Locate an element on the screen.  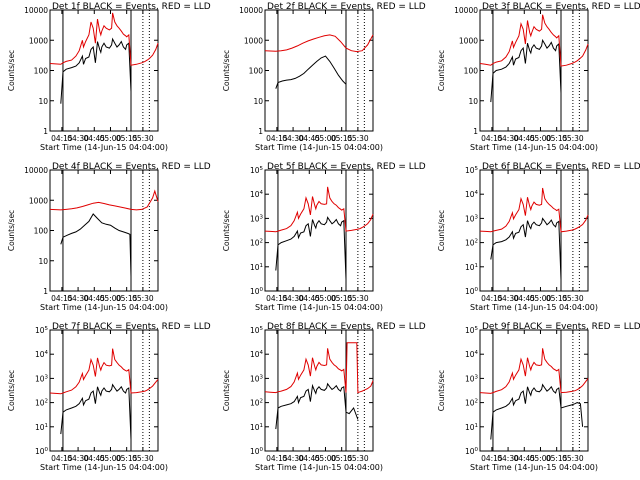
panel-title: Det 9f BLACK = Events, RED = LLD is located at coordinates (561, 327).